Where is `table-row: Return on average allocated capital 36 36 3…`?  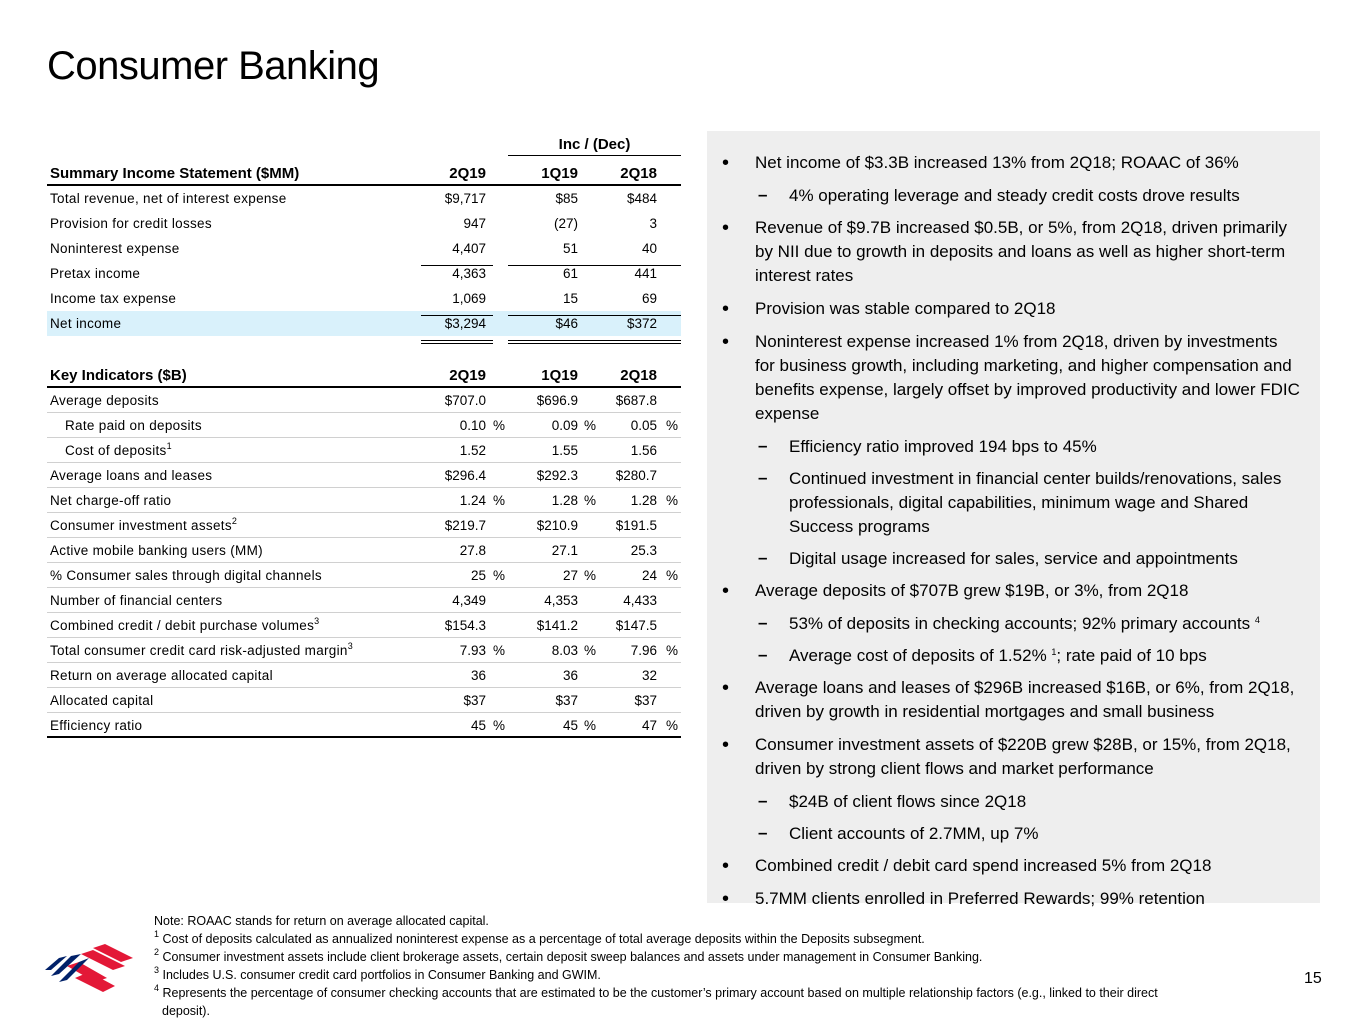 table-row: Return on average allocated capital 36 36 3… is located at coordinates (364, 675).